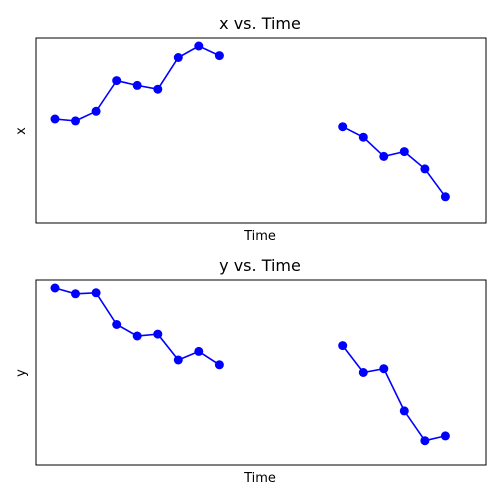 Image resolution: width=500 pixels, height=500 pixels. Describe the element at coordinates (21, 373) in the screenshot. I see `y-chart-ylabel: y` at that location.